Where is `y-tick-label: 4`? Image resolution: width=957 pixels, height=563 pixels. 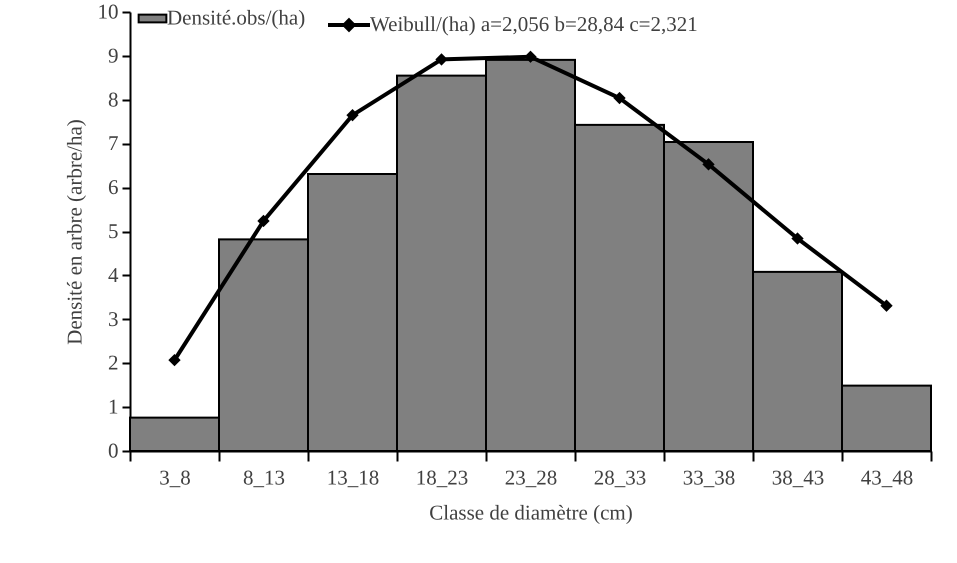 y-tick-label: 4 is located at coordinates (113, 274).